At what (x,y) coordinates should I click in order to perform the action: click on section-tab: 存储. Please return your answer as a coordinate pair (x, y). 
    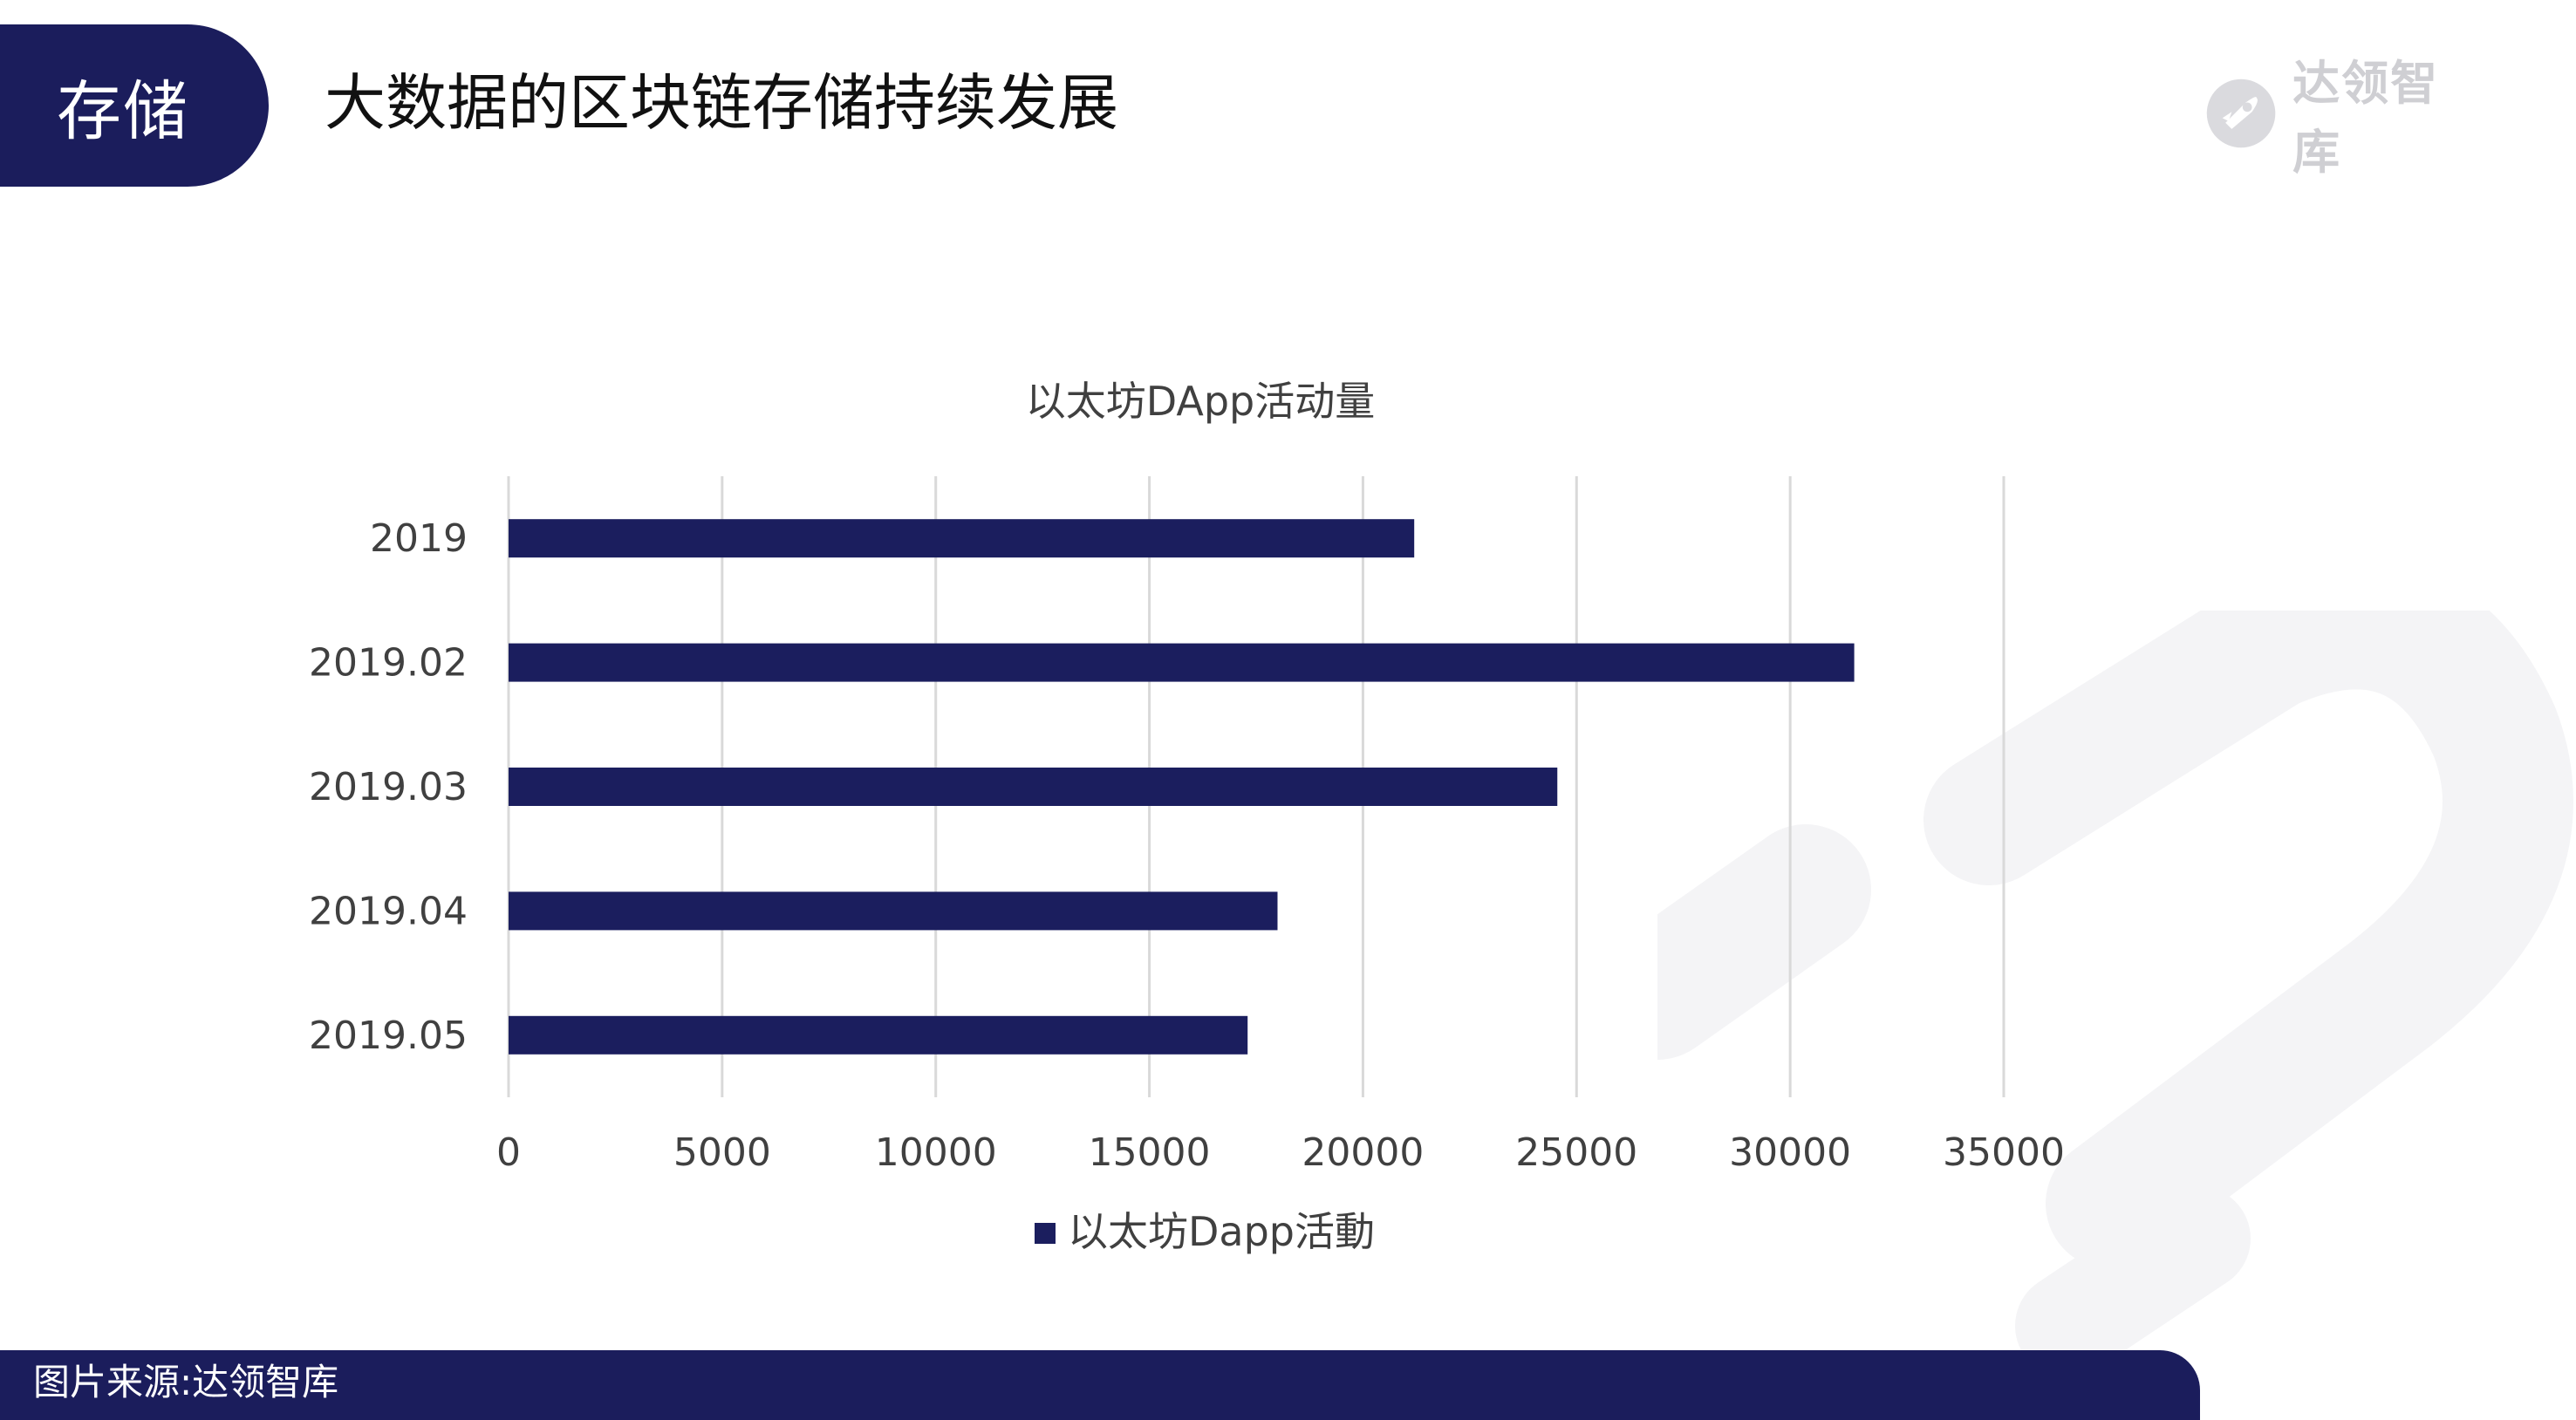
    Looking at the image, I should click on (134, 105).